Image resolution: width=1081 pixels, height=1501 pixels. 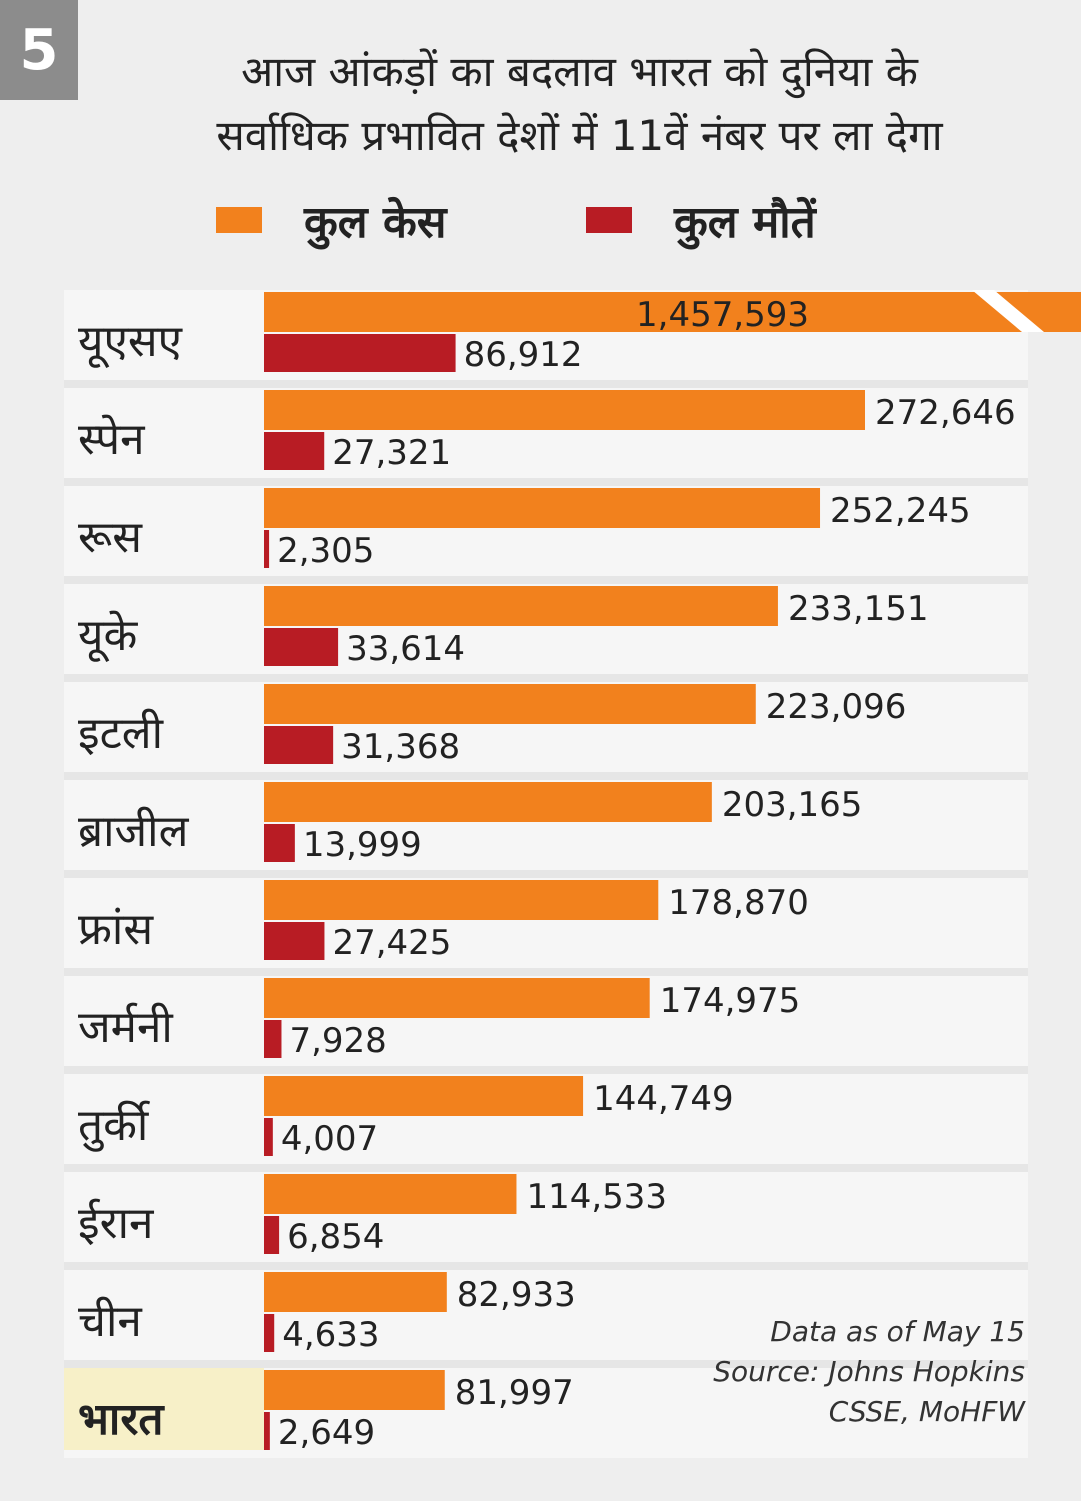 What do you see at coordinates (114, 1126) in the screenshot?
I see `country-label: तुर्की` at bounding box center [114, 1126].